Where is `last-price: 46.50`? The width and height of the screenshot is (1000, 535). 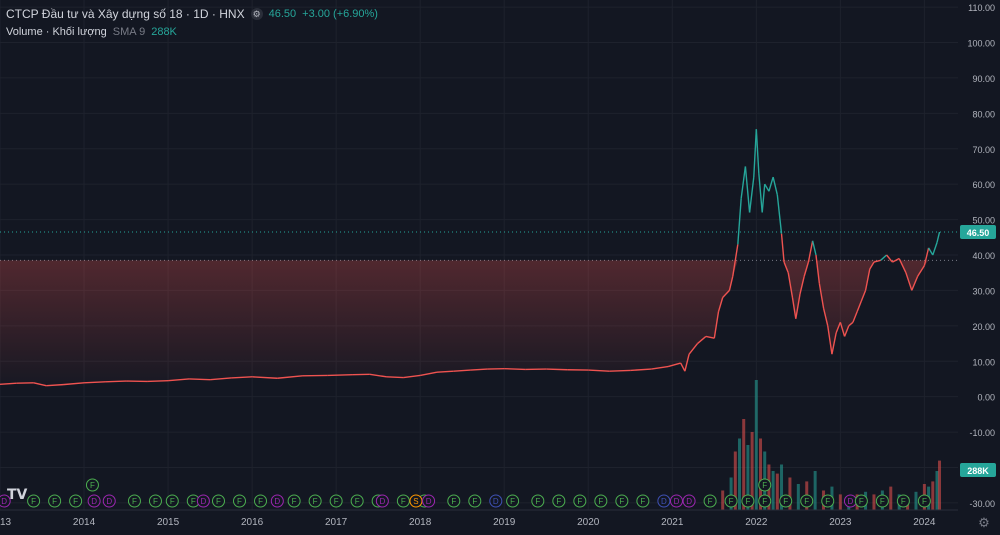 last-price: 46.50 is located at coordinates (282, 14).